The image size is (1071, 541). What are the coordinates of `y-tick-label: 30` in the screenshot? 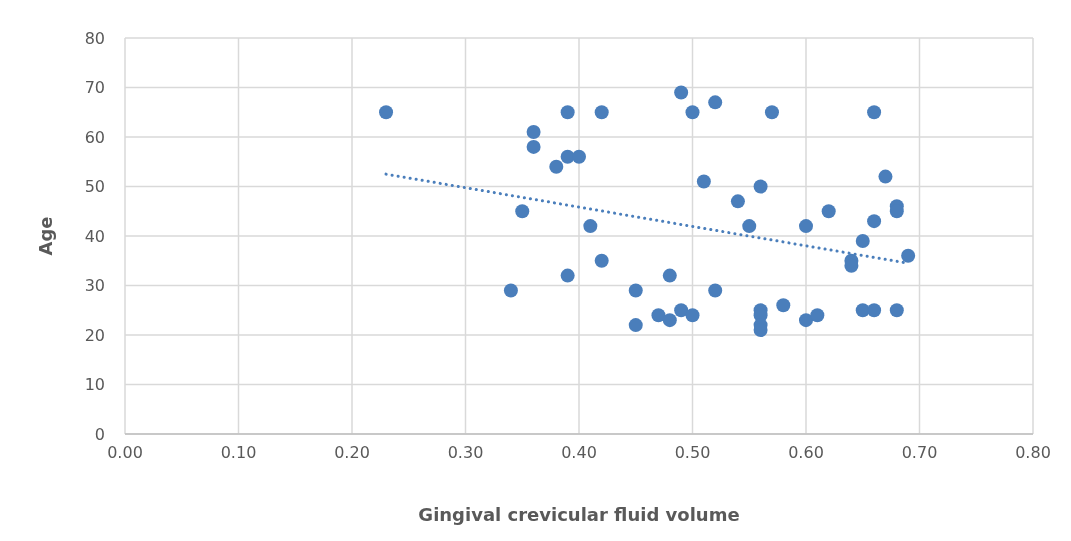 It's located at (94, 286).